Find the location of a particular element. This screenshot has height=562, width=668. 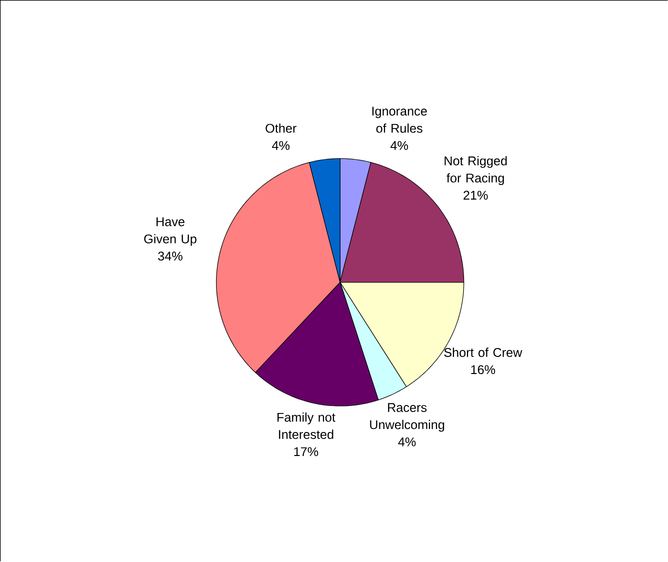

slice-label: Ignorance of Rules is located at coordinates (399, 120).